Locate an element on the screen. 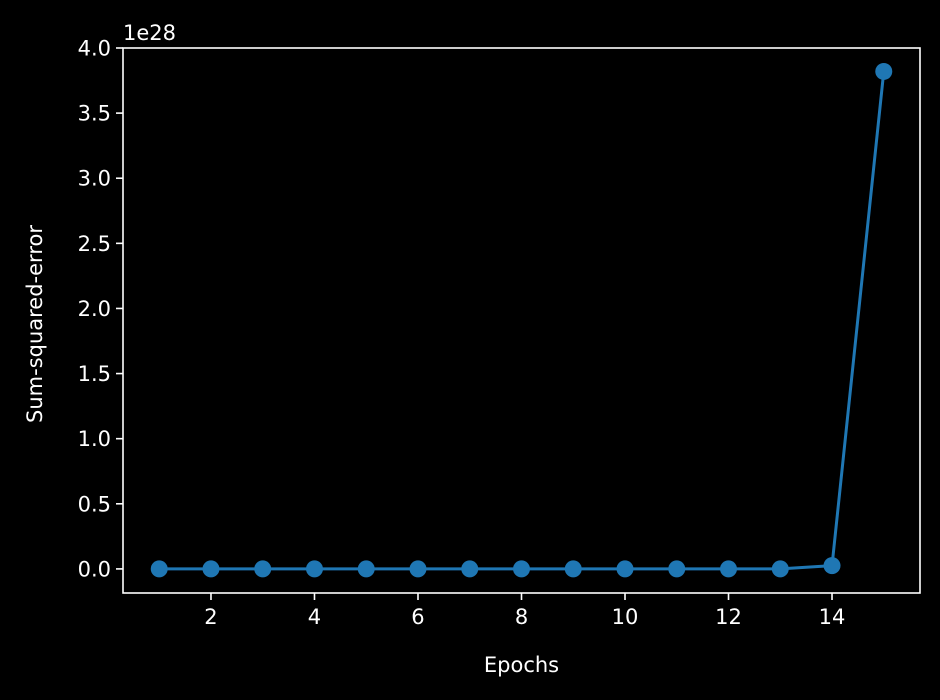 This screenshot has height=700, width=940. y-tick-label: 0.5 is located at coordinates (94, 504).